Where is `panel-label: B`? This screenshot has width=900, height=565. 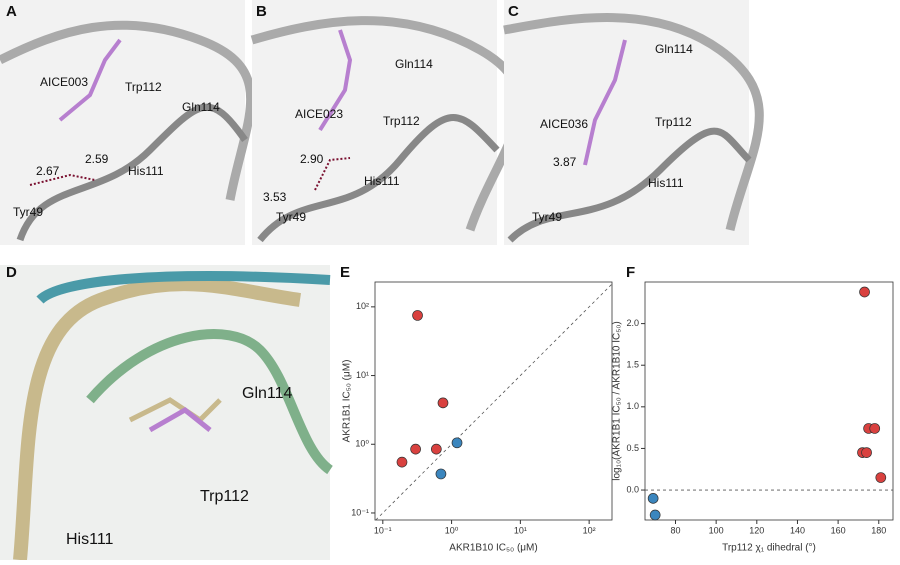 panel-label: B is located at coordinates (261, 11).